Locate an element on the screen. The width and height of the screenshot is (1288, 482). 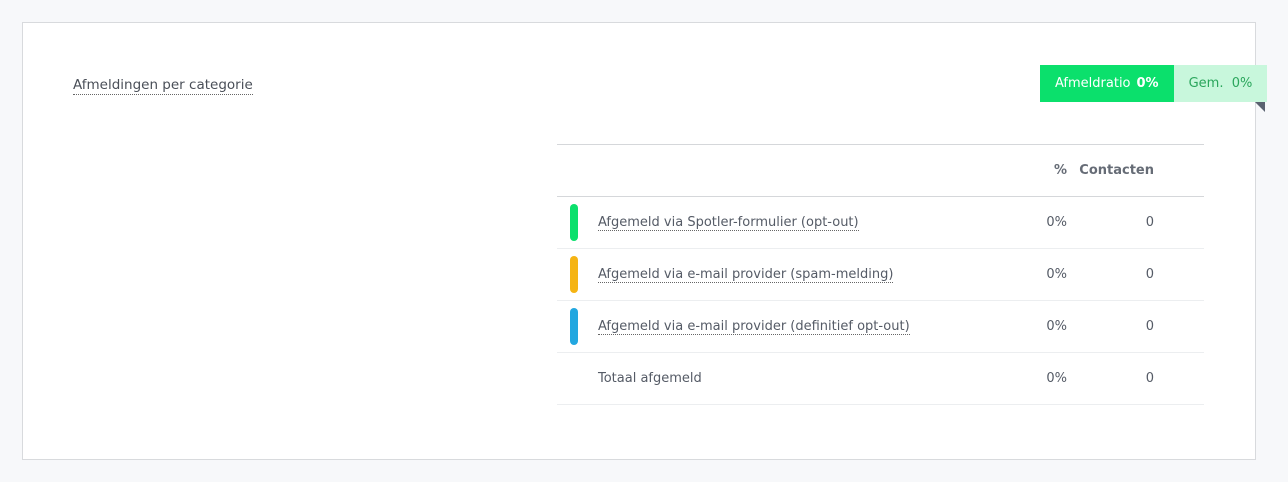
header-percent: % is located at coordinates (1039, 170).